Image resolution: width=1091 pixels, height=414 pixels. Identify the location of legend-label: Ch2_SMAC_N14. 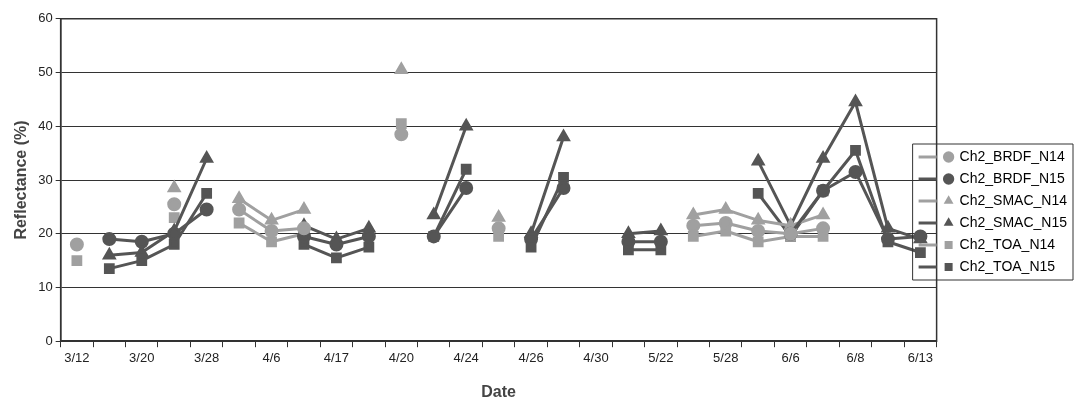
(1013, 199).